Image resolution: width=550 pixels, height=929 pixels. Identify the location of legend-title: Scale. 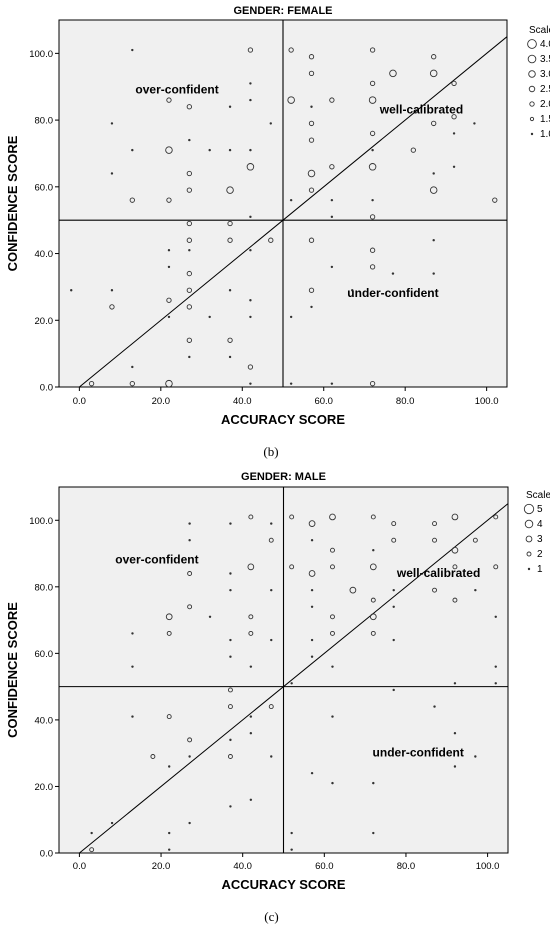
(538, 495).